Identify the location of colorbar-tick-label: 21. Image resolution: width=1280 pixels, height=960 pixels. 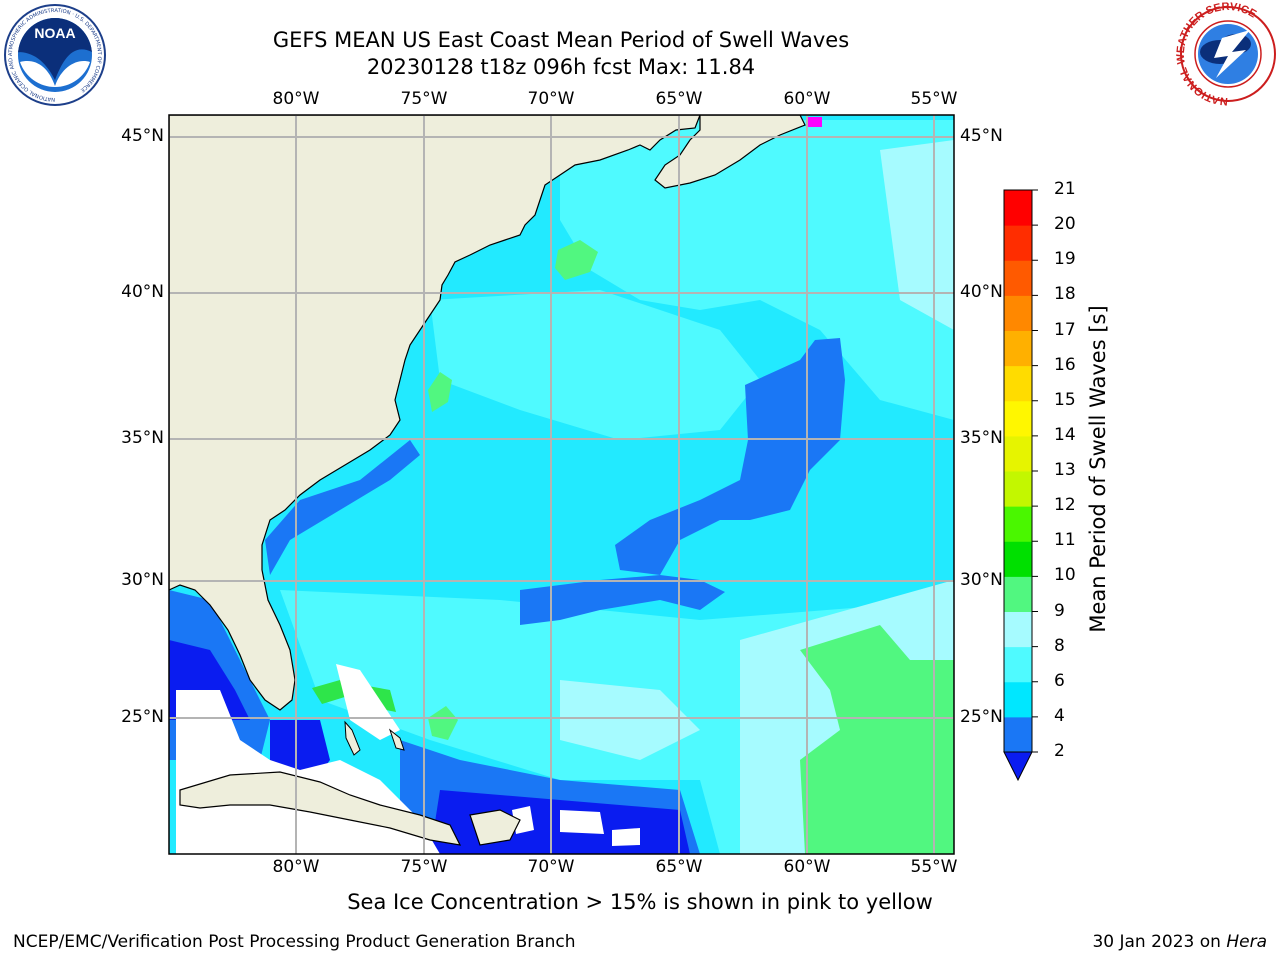
(1065, 189).